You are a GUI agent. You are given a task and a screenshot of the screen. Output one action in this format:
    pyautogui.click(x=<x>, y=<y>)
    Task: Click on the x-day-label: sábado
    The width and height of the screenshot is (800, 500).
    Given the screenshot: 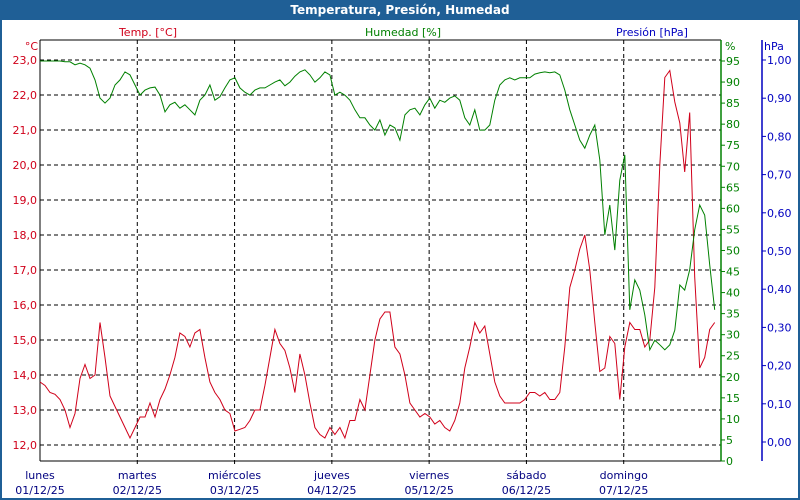 What is the action you would take?
    pyautogui.click(x=526, y=475)
    